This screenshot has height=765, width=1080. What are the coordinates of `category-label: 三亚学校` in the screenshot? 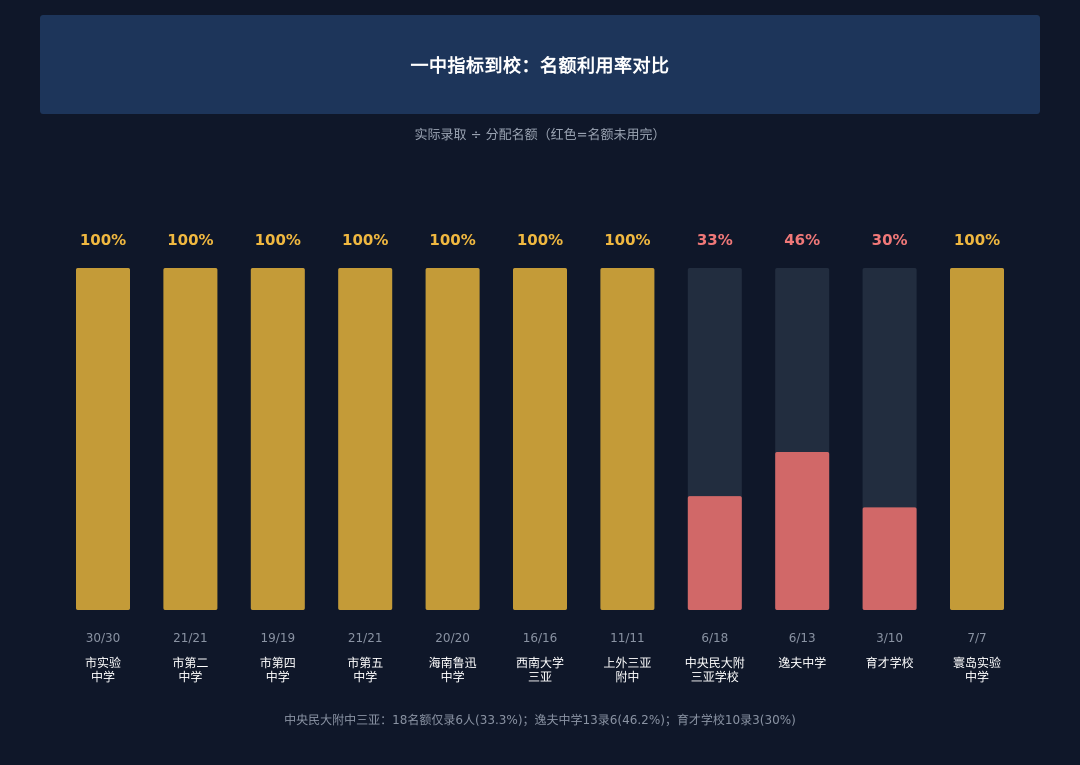 It's located at (715, 676).